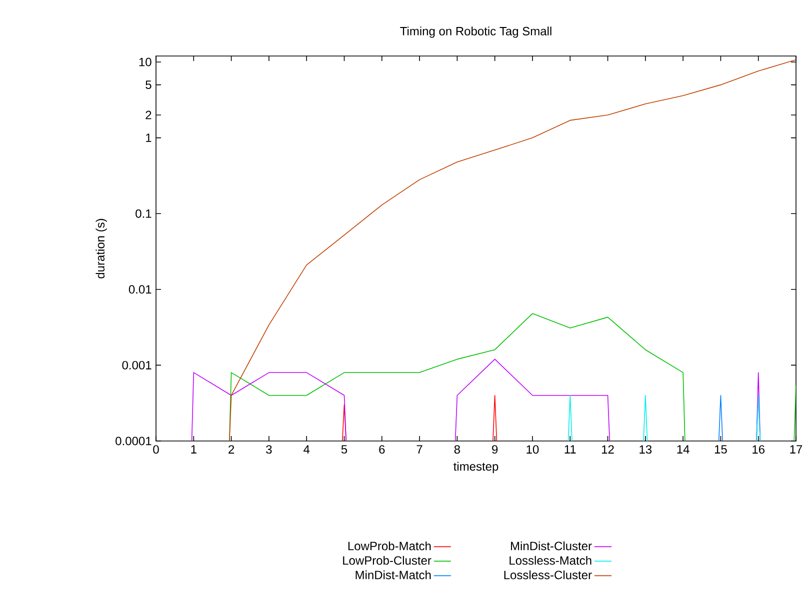 Image resolution: width=808 pixels, height=612 pixels. I want to click on x-tick-label: 9, so click(495, 449).